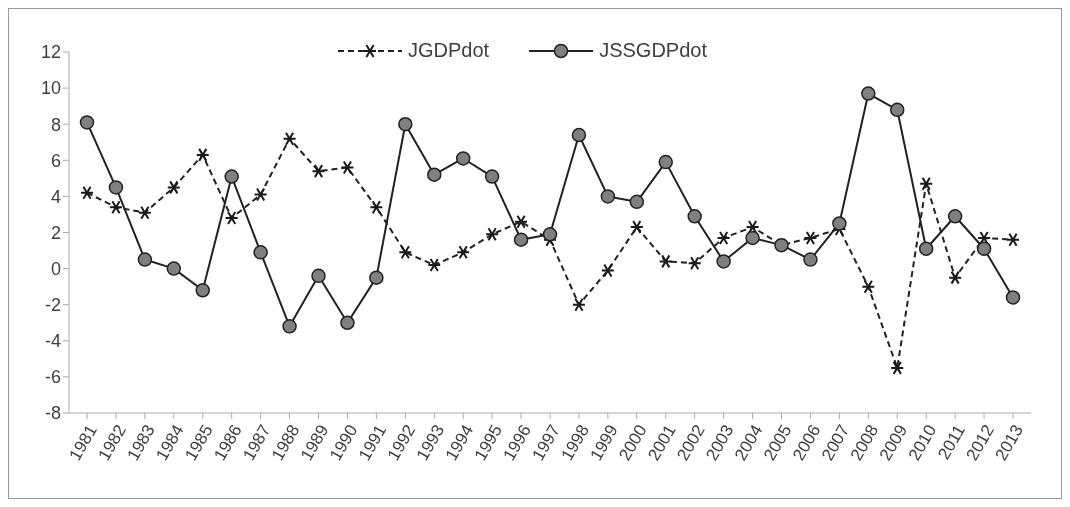 Image resolution: width=1070 pixels, height=507 pixels. What do you see at coordinates (653, 50) in the screenshot?
I see `legend-label: JSSGDPdot` at bounding box center [653, 50].